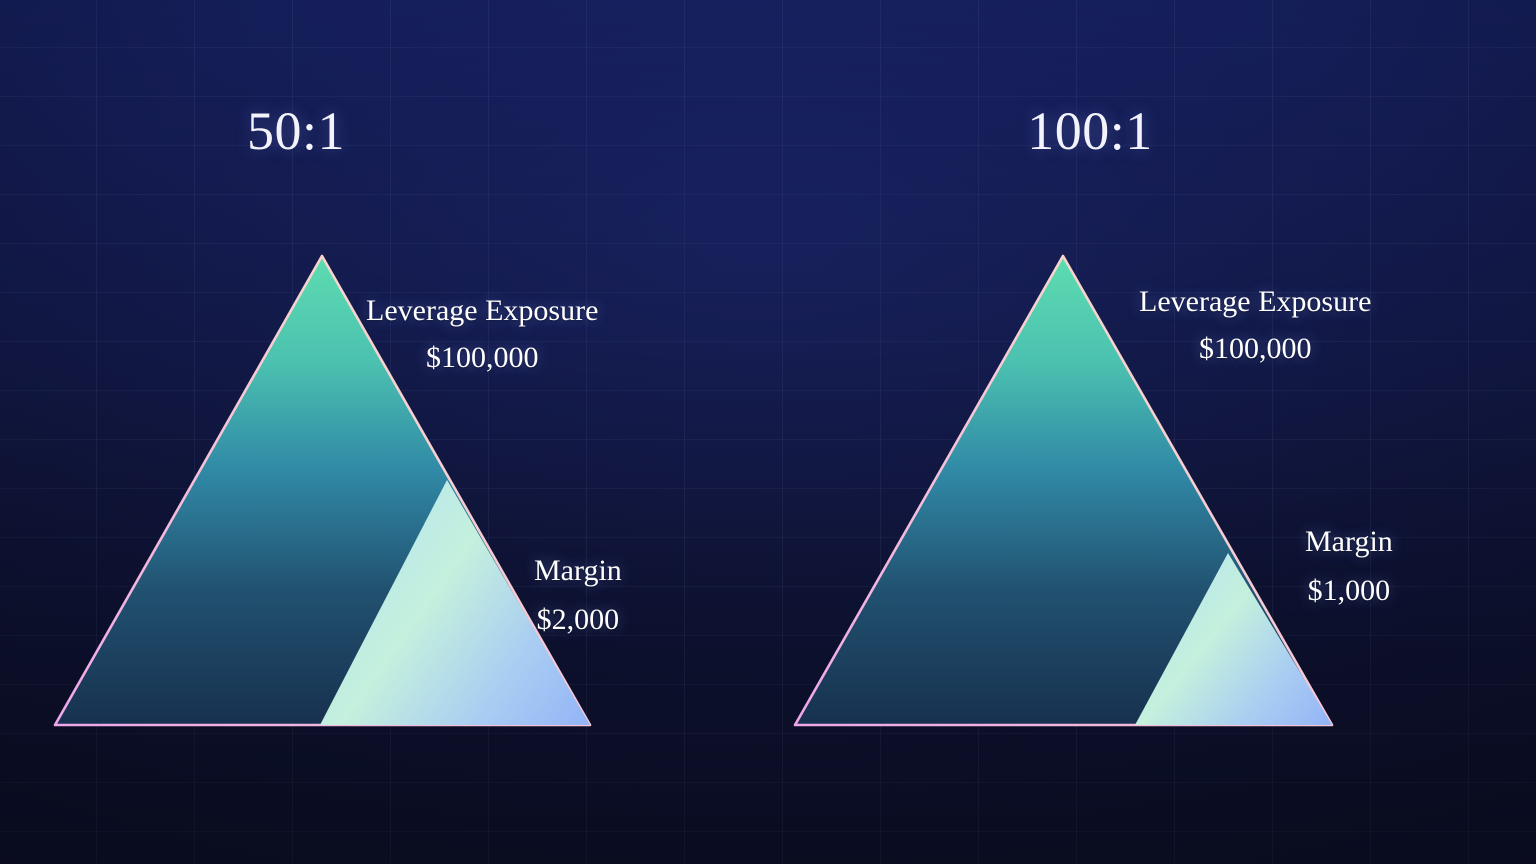 The width and height of the screenshot is (1536, 864). Describe the element at coordinates (1349, 590) in the screenshot. I see `margin-value-text: $1,000` at that location.